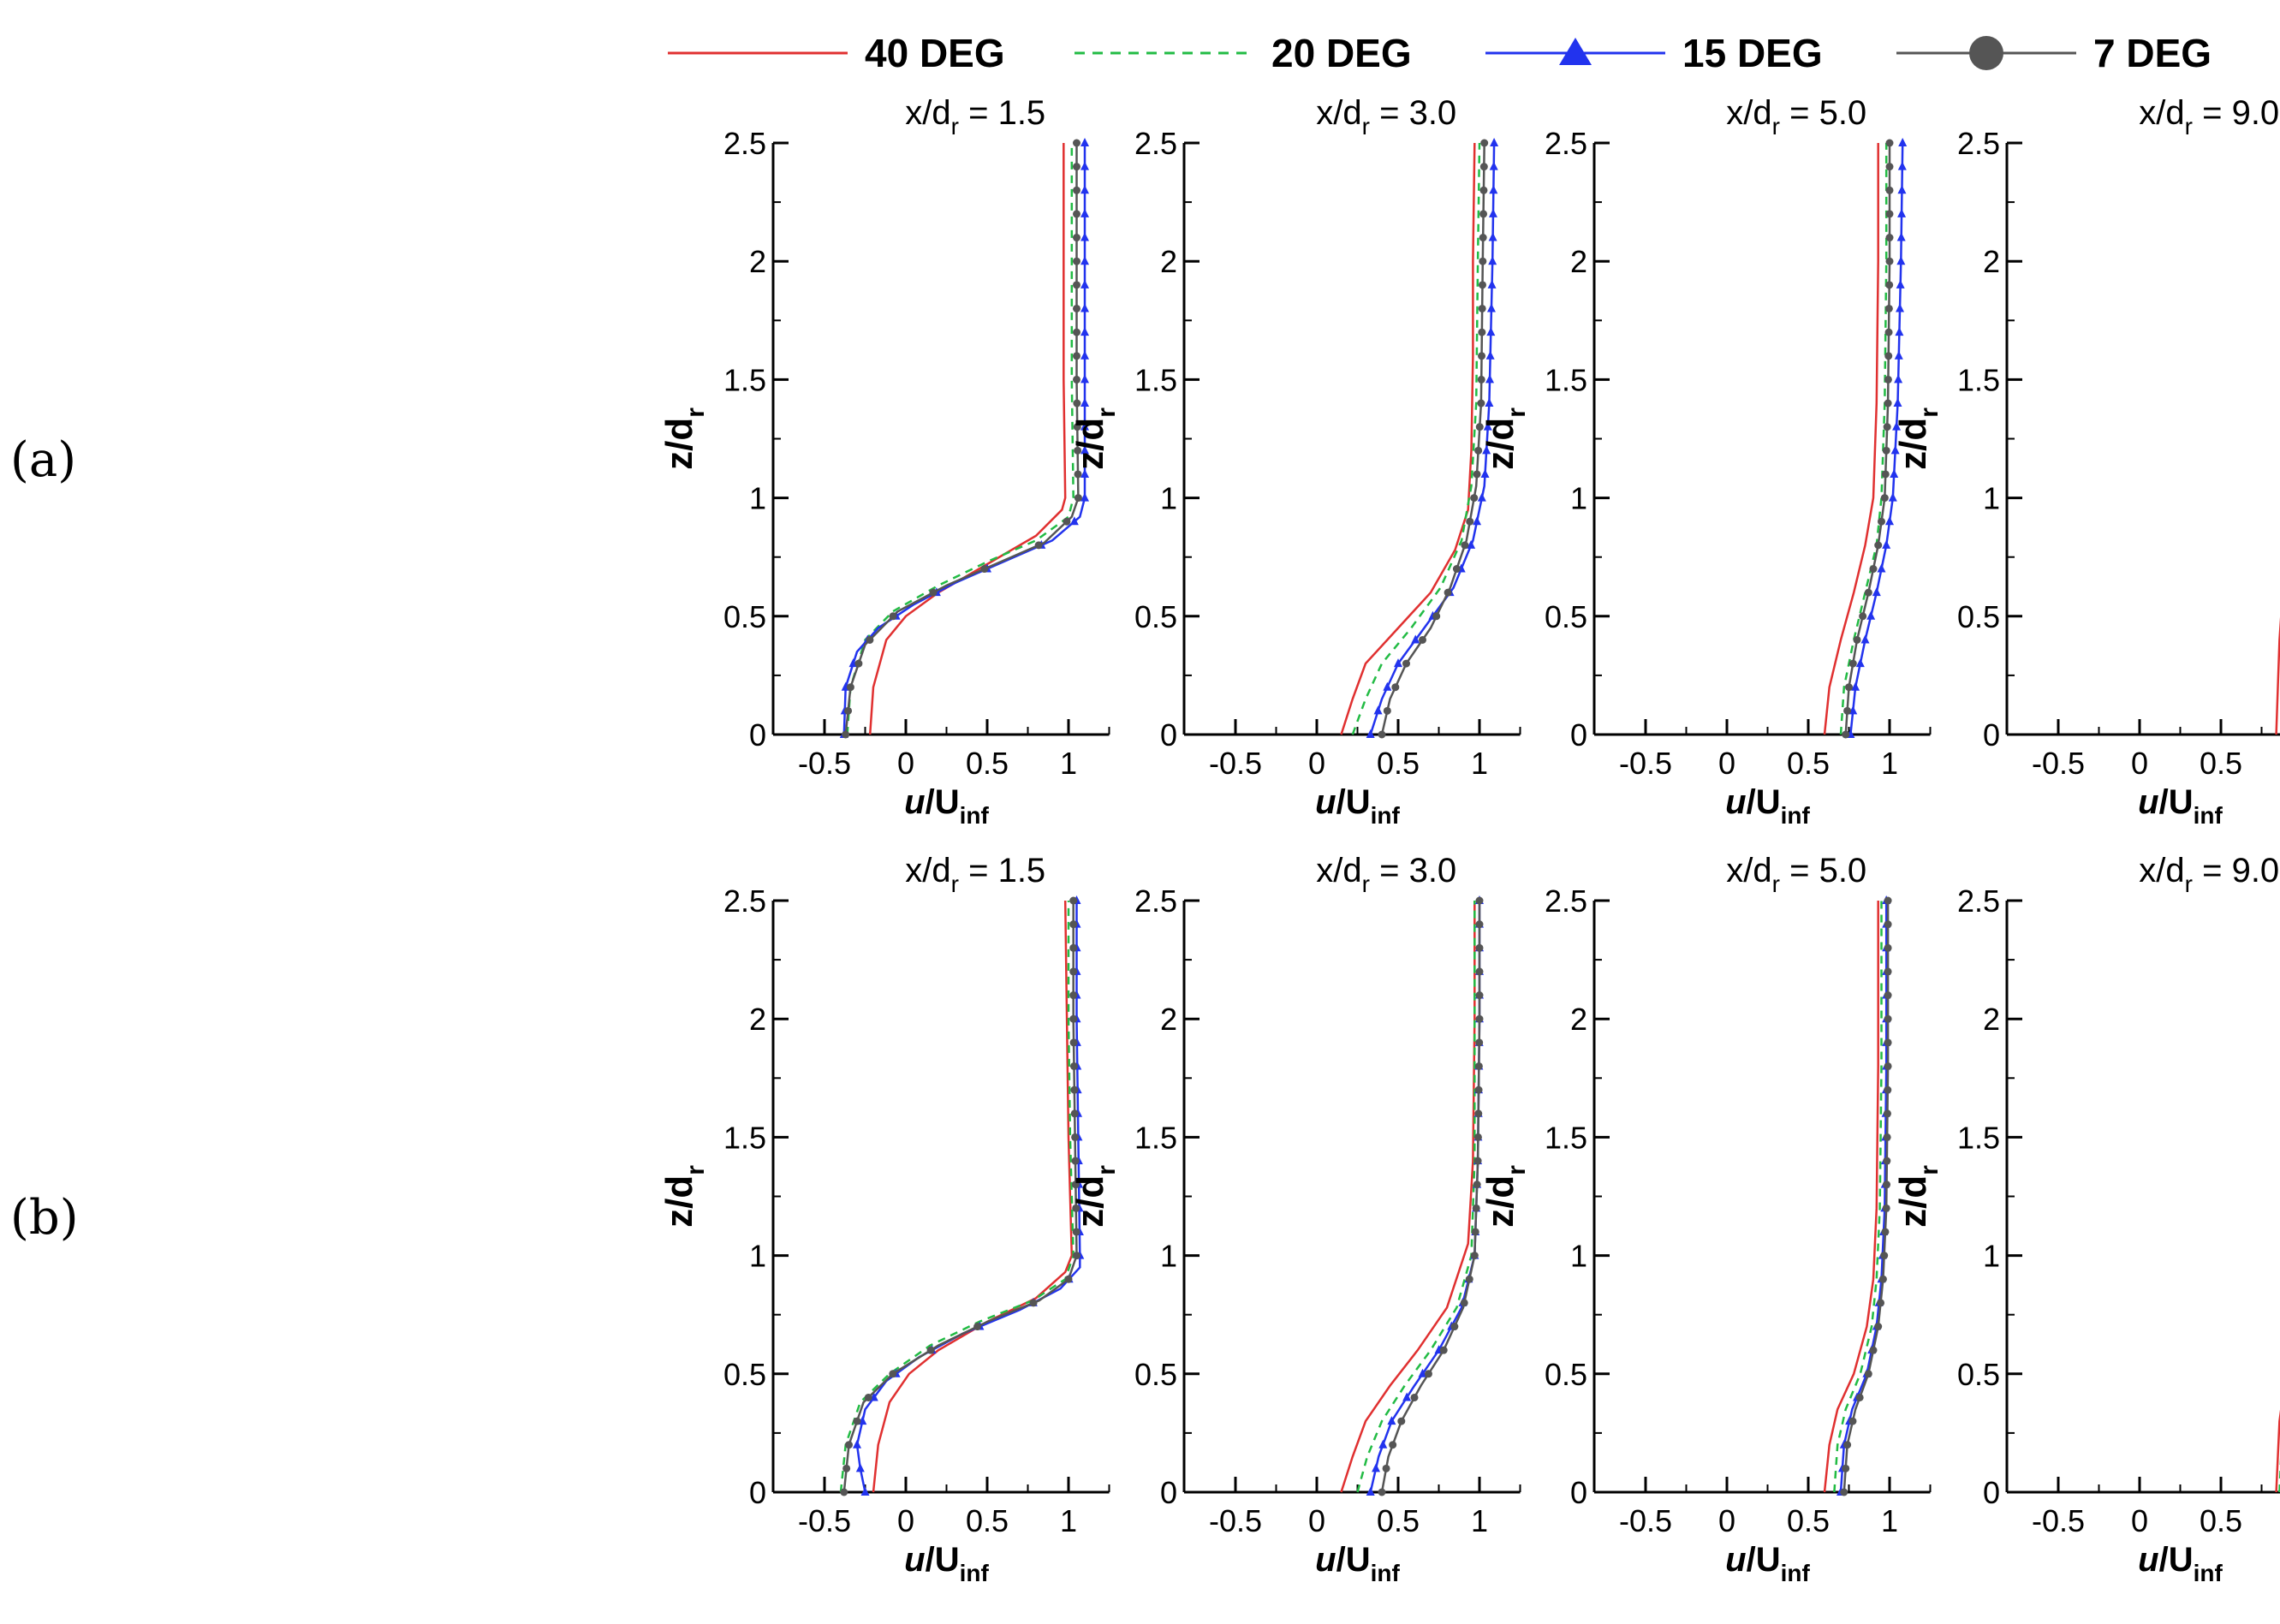 The height and width of the screenshot is (1624, 2280). What do you see at coordinates (2209, 874) in the screenshot?
I see `panel-title: x/dr = 9.0` at bounding box center [2209, 874].